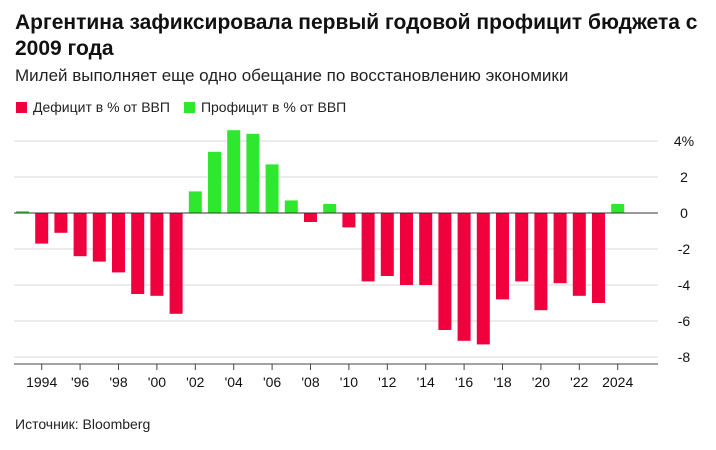 The width and height of the screenshot is (716, 450). I want to click on x-tick-label: '06, so click(272, 382).